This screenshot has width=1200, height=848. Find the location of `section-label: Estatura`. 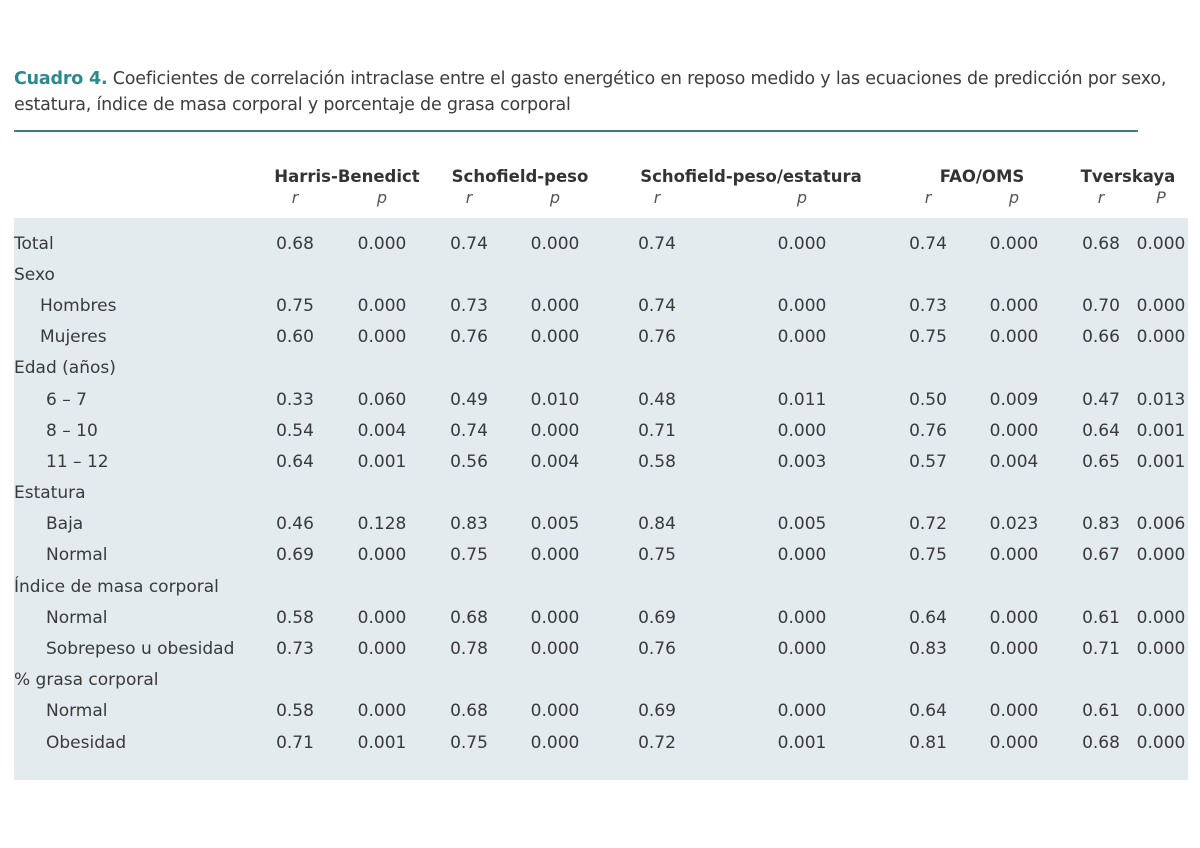

section-label: Estatura is located at coordinates (50, 493).